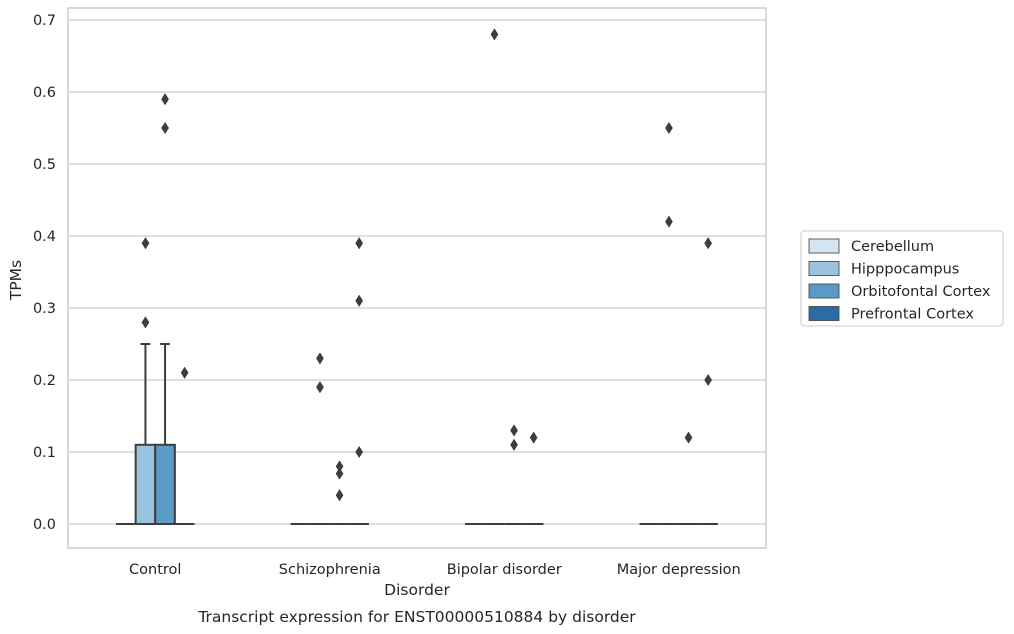 The width and height of the screenshot is (1014, 634). Describe the element at coordinates (44, 165) in the screenshot. I see `y-tick-label: 0.5` at that location.